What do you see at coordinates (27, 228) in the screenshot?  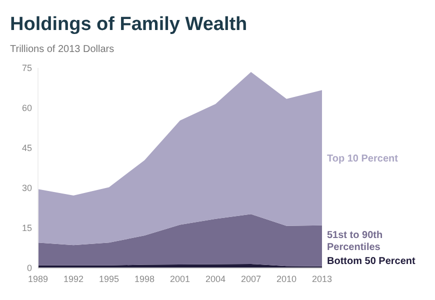 I see `y-tick-label: 15` at bounding box center [27, 228].